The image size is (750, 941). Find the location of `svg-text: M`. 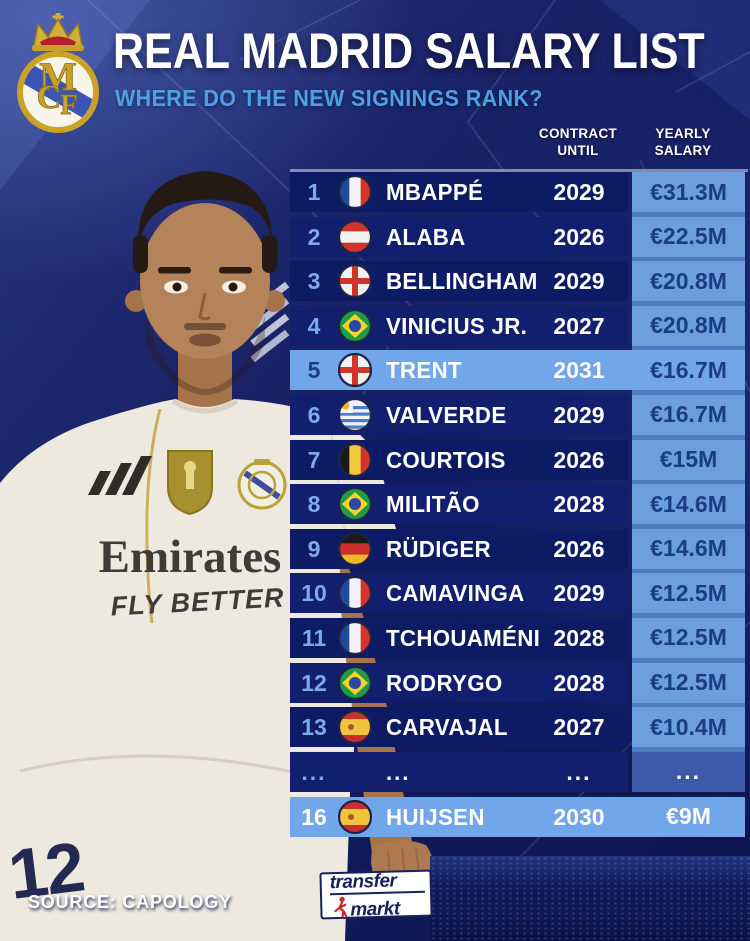

svg-text: M is located at coordinates (58, 76).